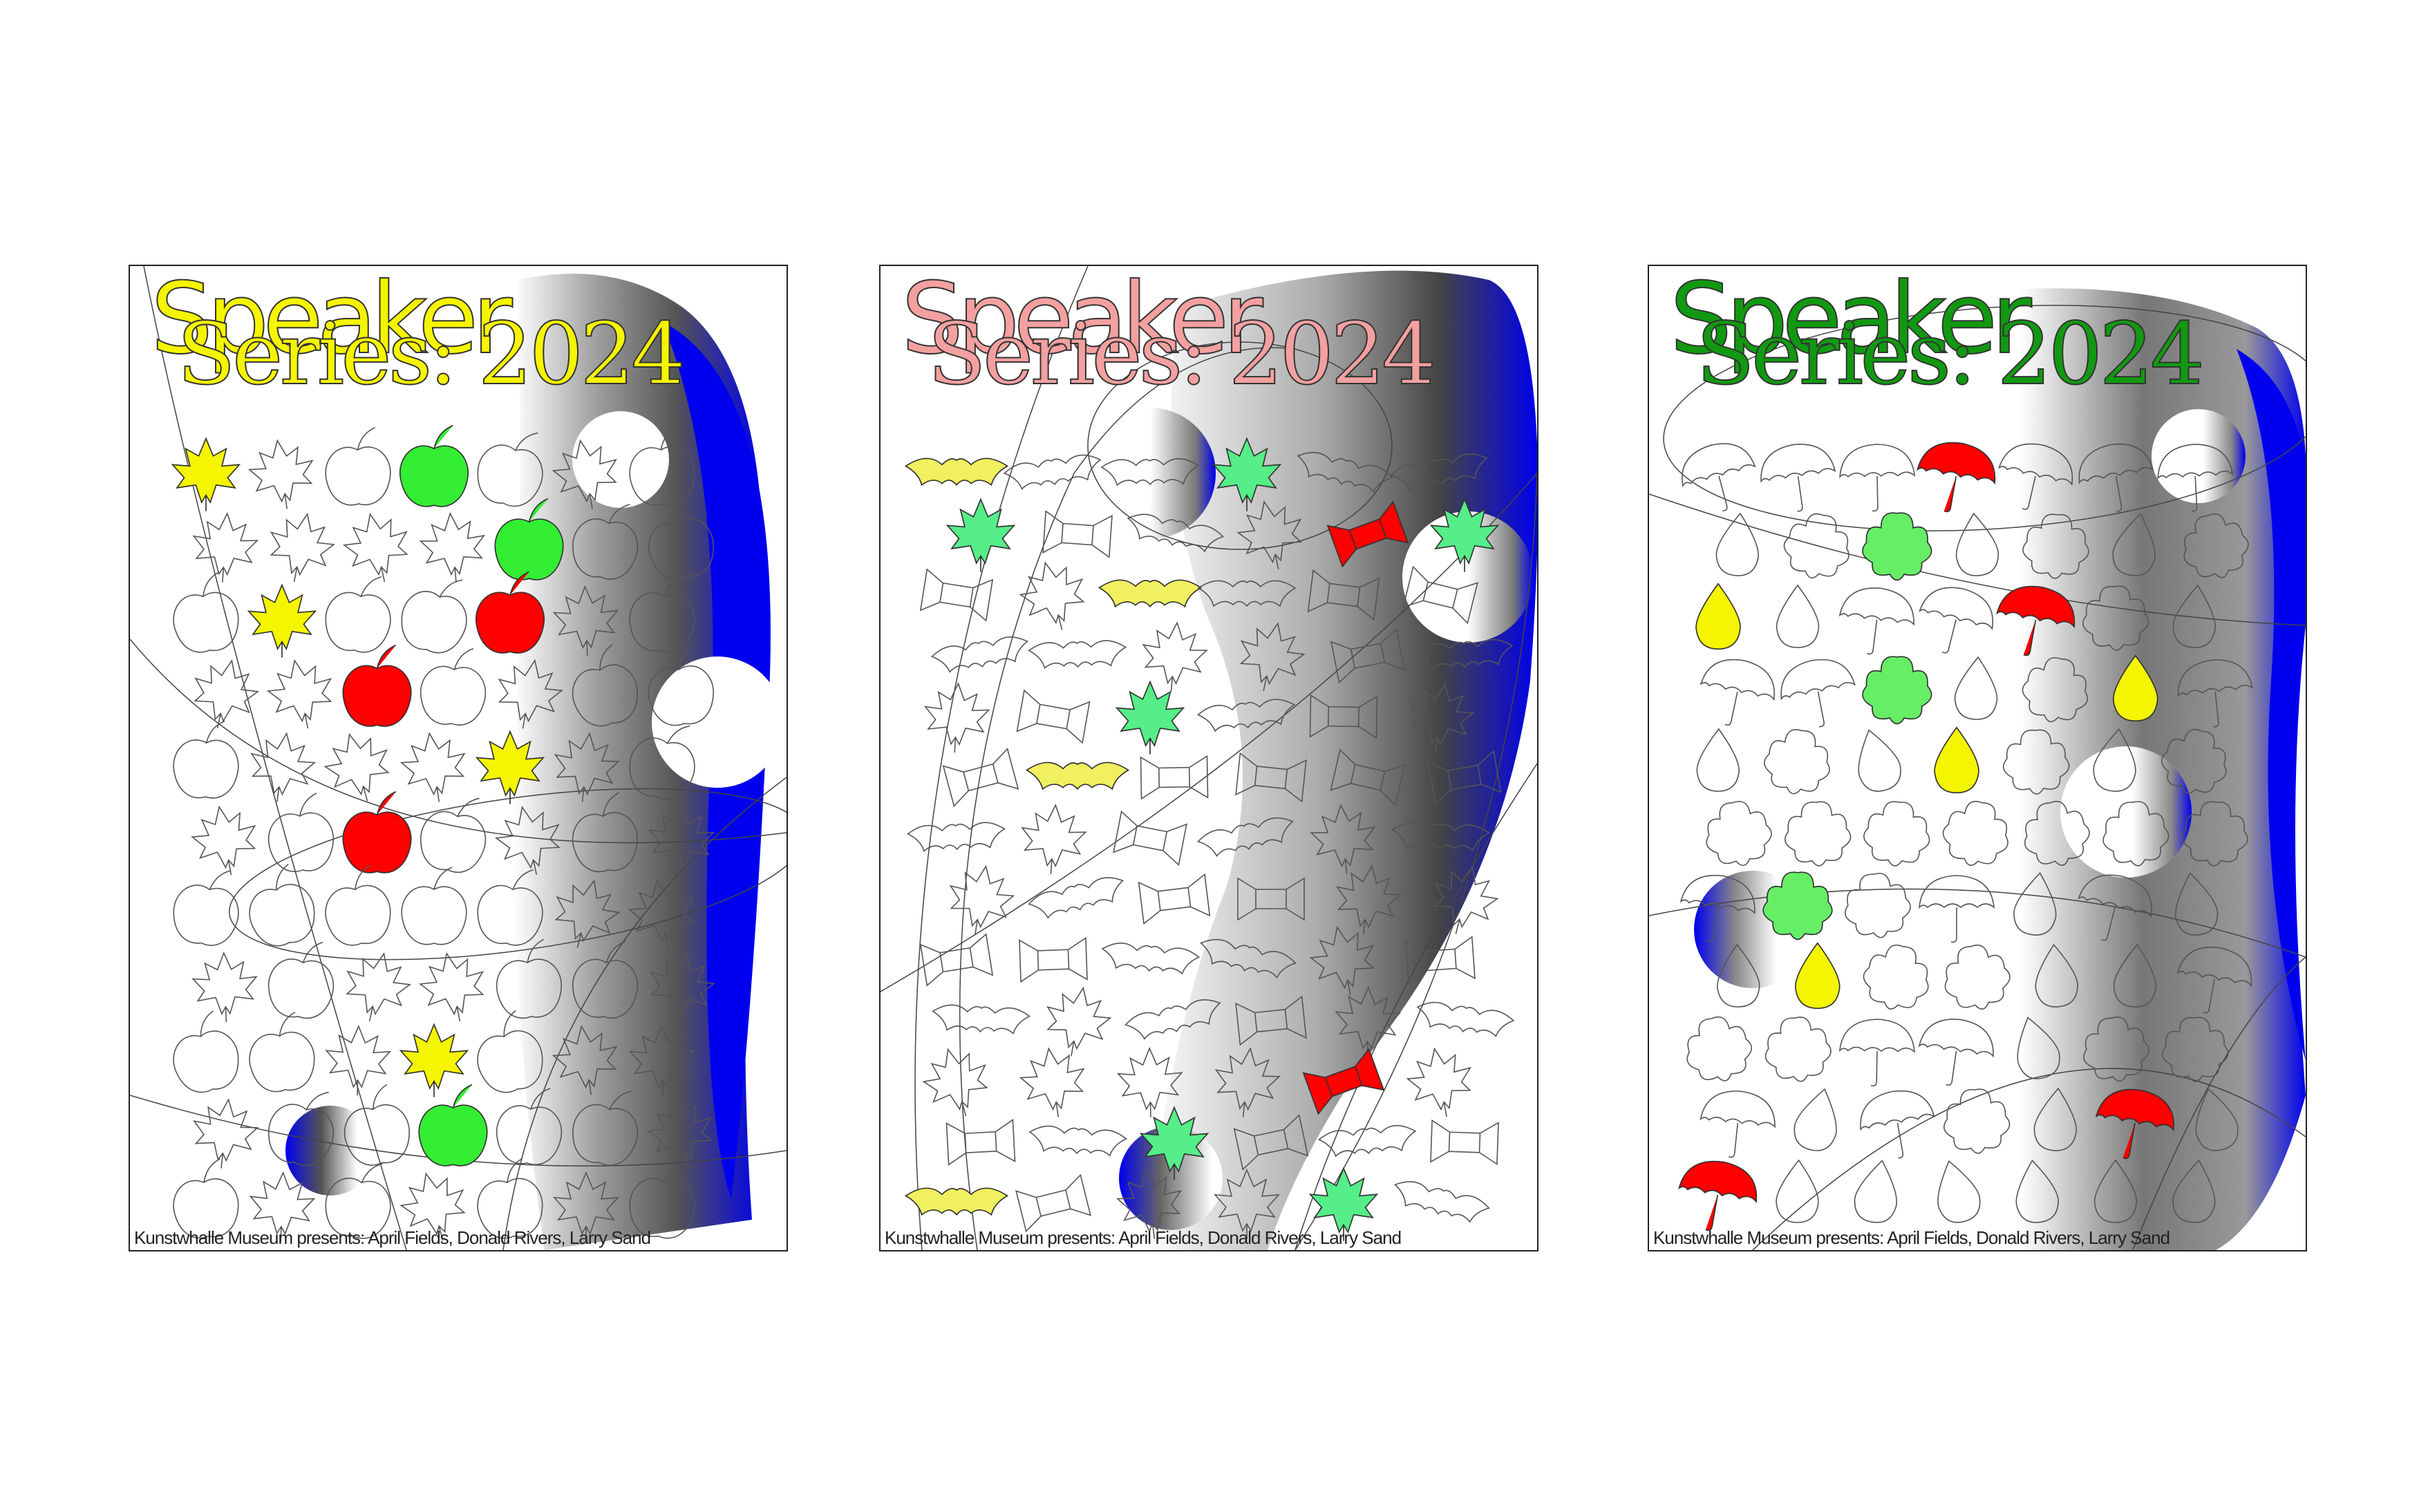 The image size is (2419, 1512). I want to click on title-line-2: Series: 2024, so click(1950, 354).